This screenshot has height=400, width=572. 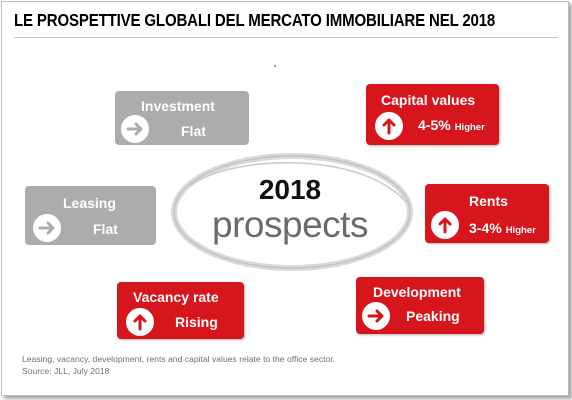 What do you see at coordinates (420, 305) in the screenshot?
I see `development-card: Development Peaking` at bounding box center [420, 305].